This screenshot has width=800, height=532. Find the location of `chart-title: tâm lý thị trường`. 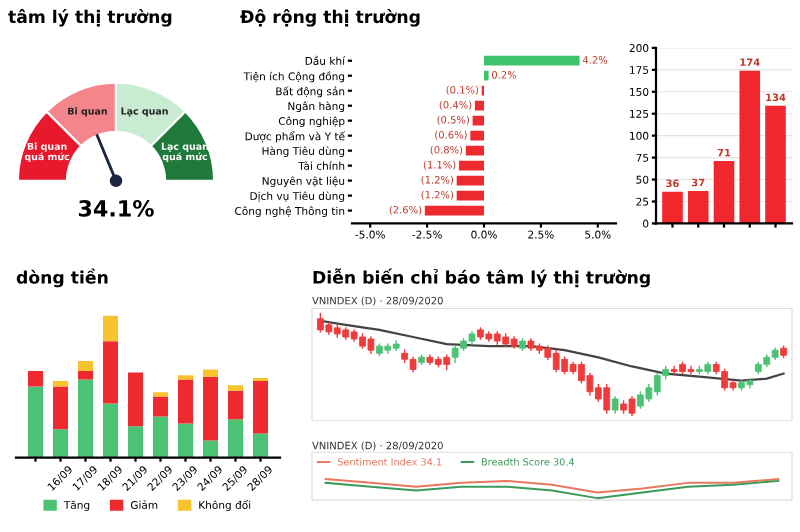

chart-title: tâm lý thị trường is located at coordinates (90, 18).